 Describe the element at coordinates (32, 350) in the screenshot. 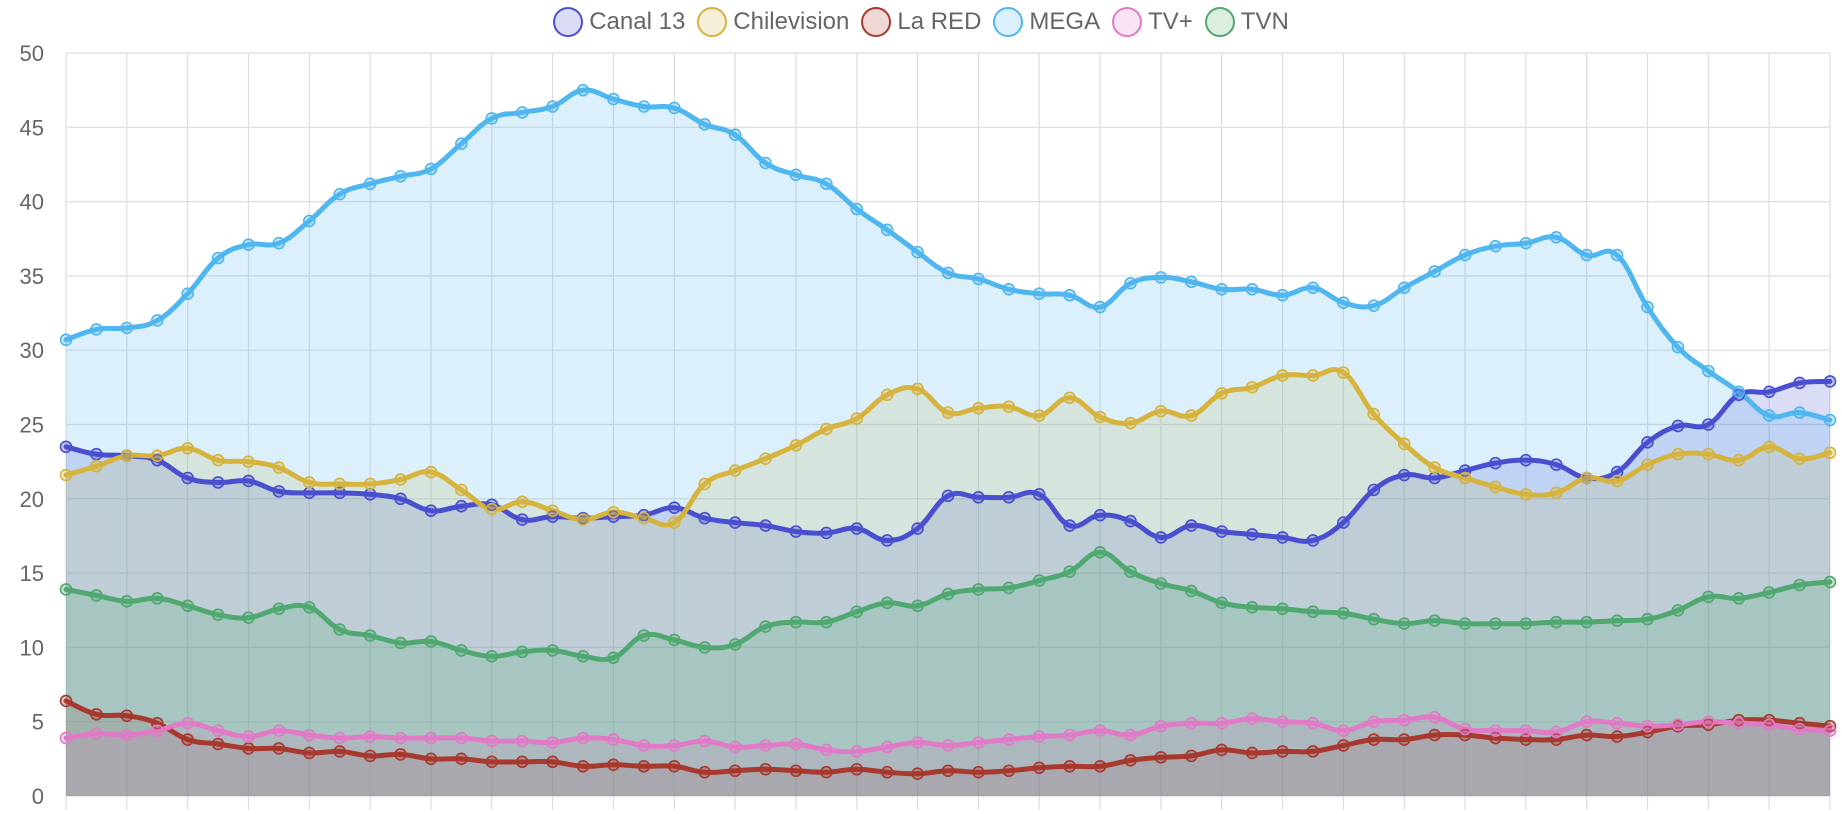

I see `y-tick-label: 30` at that location.